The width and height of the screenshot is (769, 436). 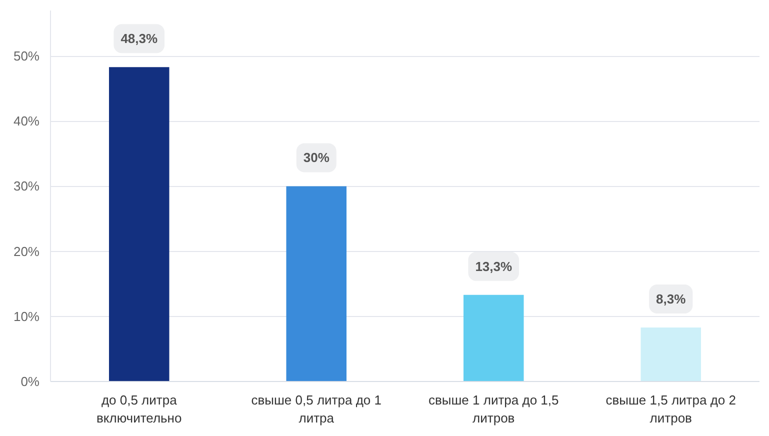 What do you see at coordinates (139, 38) in the screenshot?
I see `data-label: 48,3%` at bounding box center [139, 38].